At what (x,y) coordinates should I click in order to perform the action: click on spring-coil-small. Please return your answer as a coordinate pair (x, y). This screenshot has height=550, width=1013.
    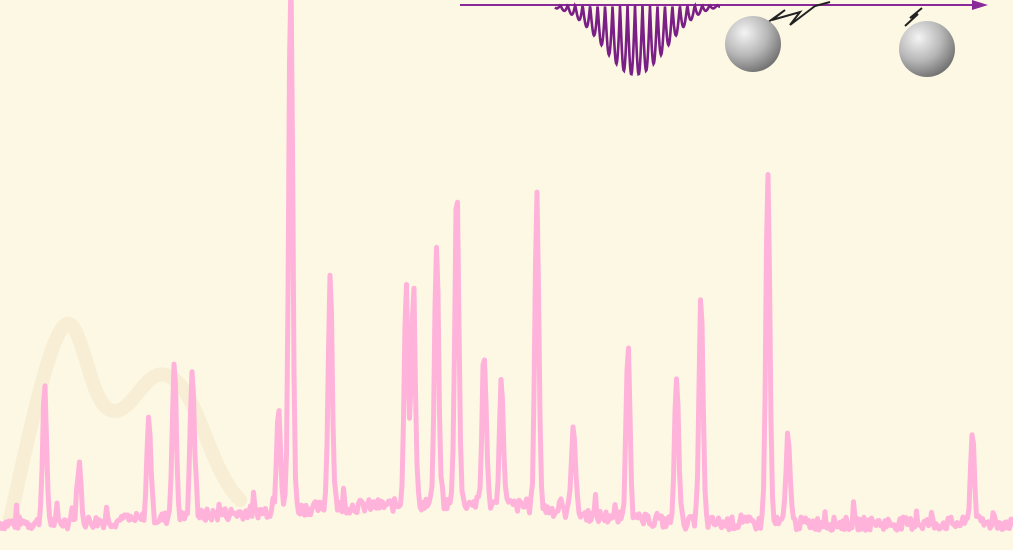
    Looking at the image, I should click on (913, 17).